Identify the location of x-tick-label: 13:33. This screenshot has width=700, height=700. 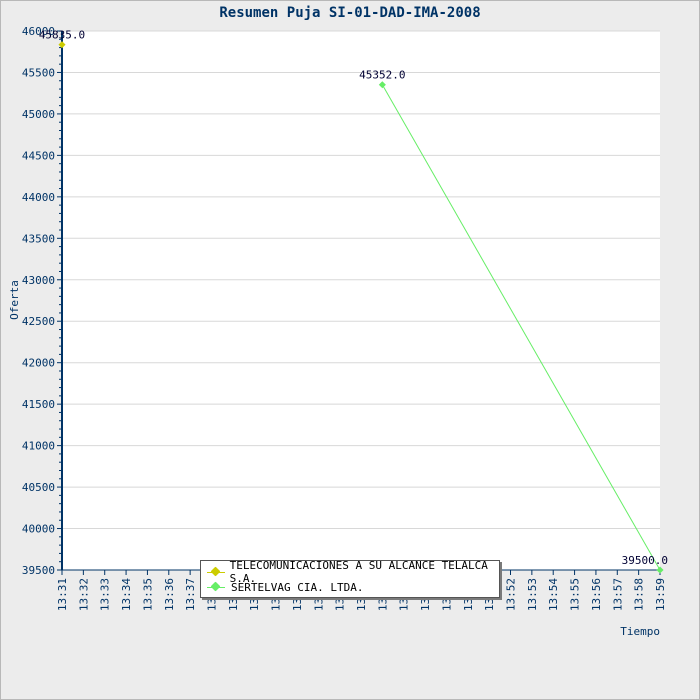
(105, 594).